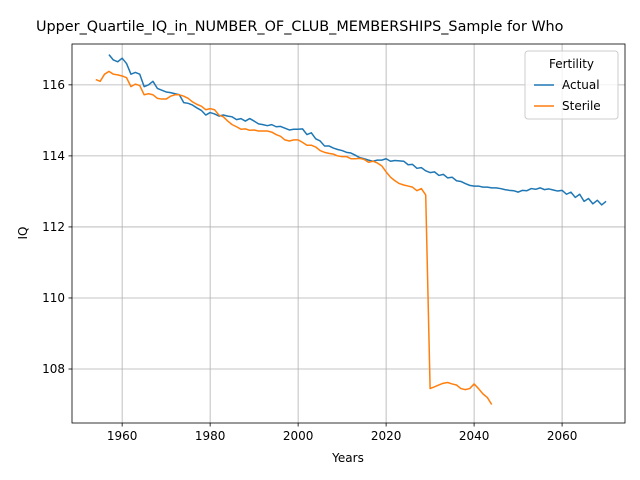 The height and width of the screenshot is (480, 640). I want to click on y-tick-label: 116, so click(53, 85).